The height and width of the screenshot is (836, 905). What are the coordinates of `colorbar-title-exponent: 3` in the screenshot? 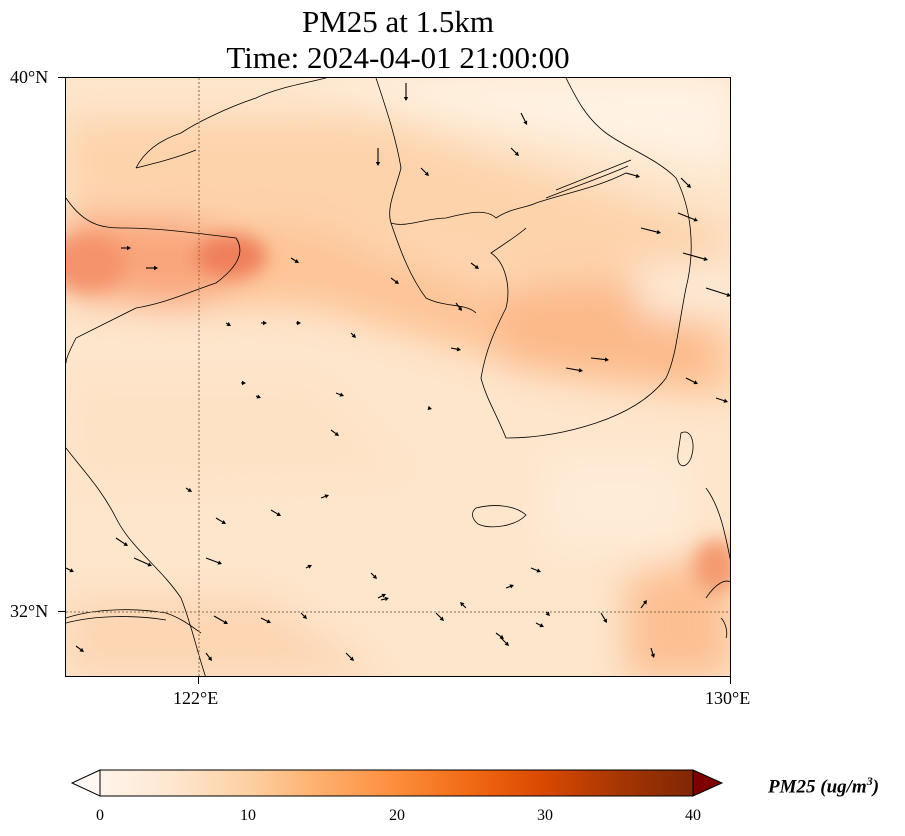 It's located at (869, 781).